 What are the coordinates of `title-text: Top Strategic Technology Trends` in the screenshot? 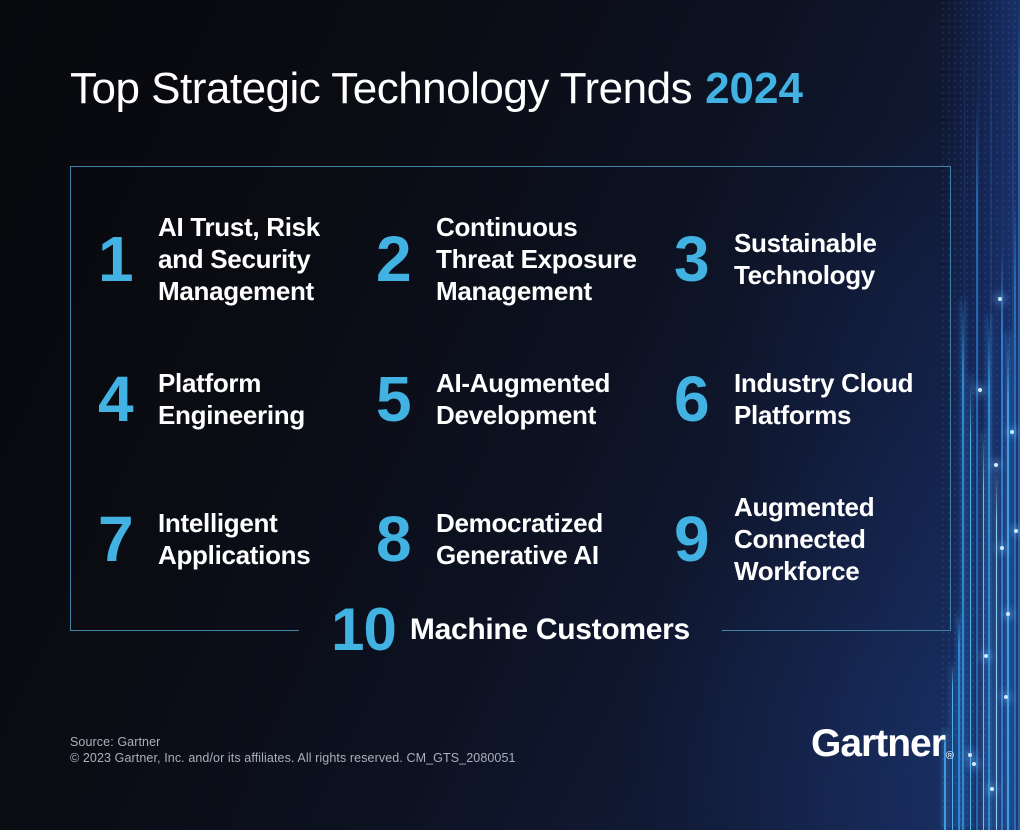 It's located at (381, 88).